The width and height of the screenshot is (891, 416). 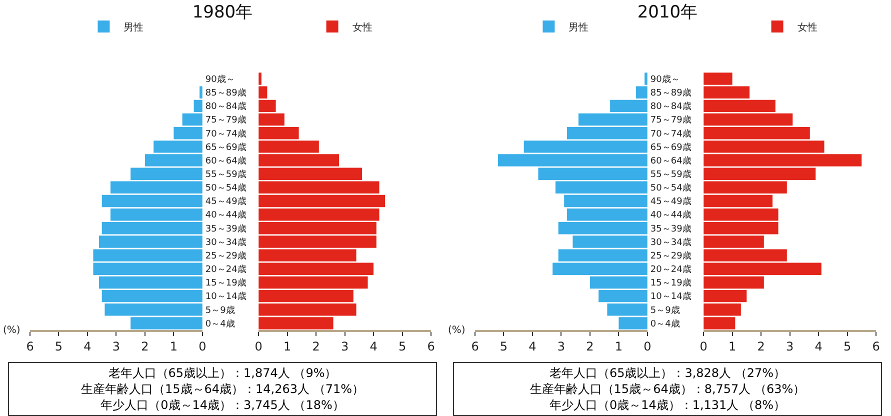 I want to click on chart-title: 2010年, so click(x=667, y=12).